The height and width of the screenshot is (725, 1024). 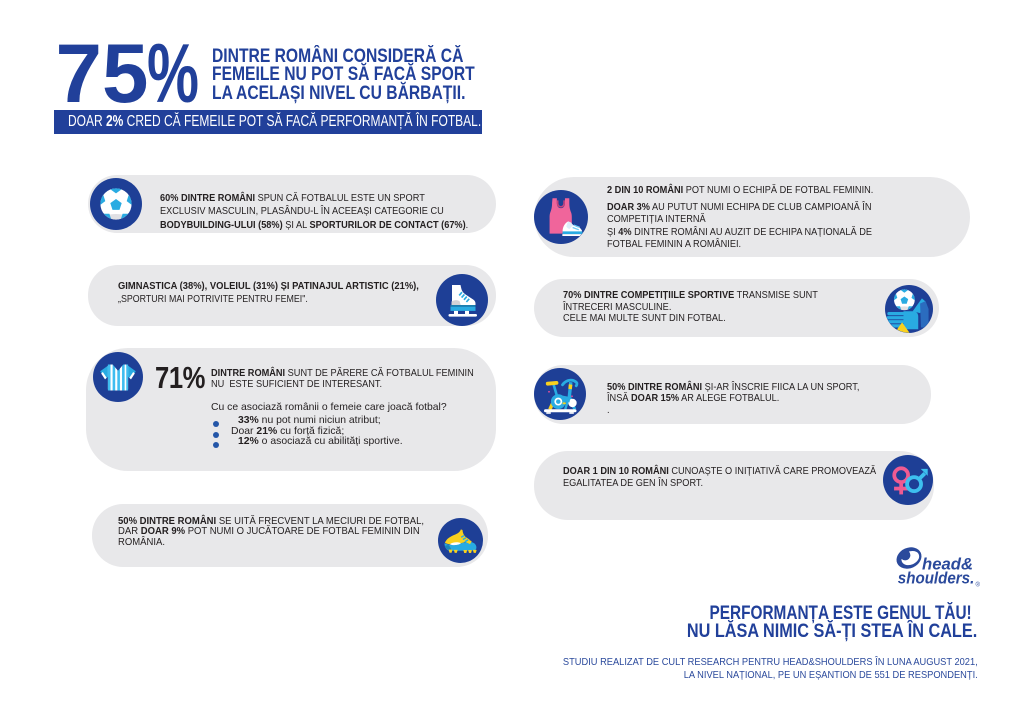 I want to click on svg-text: head&, so click(x=947, y=565).